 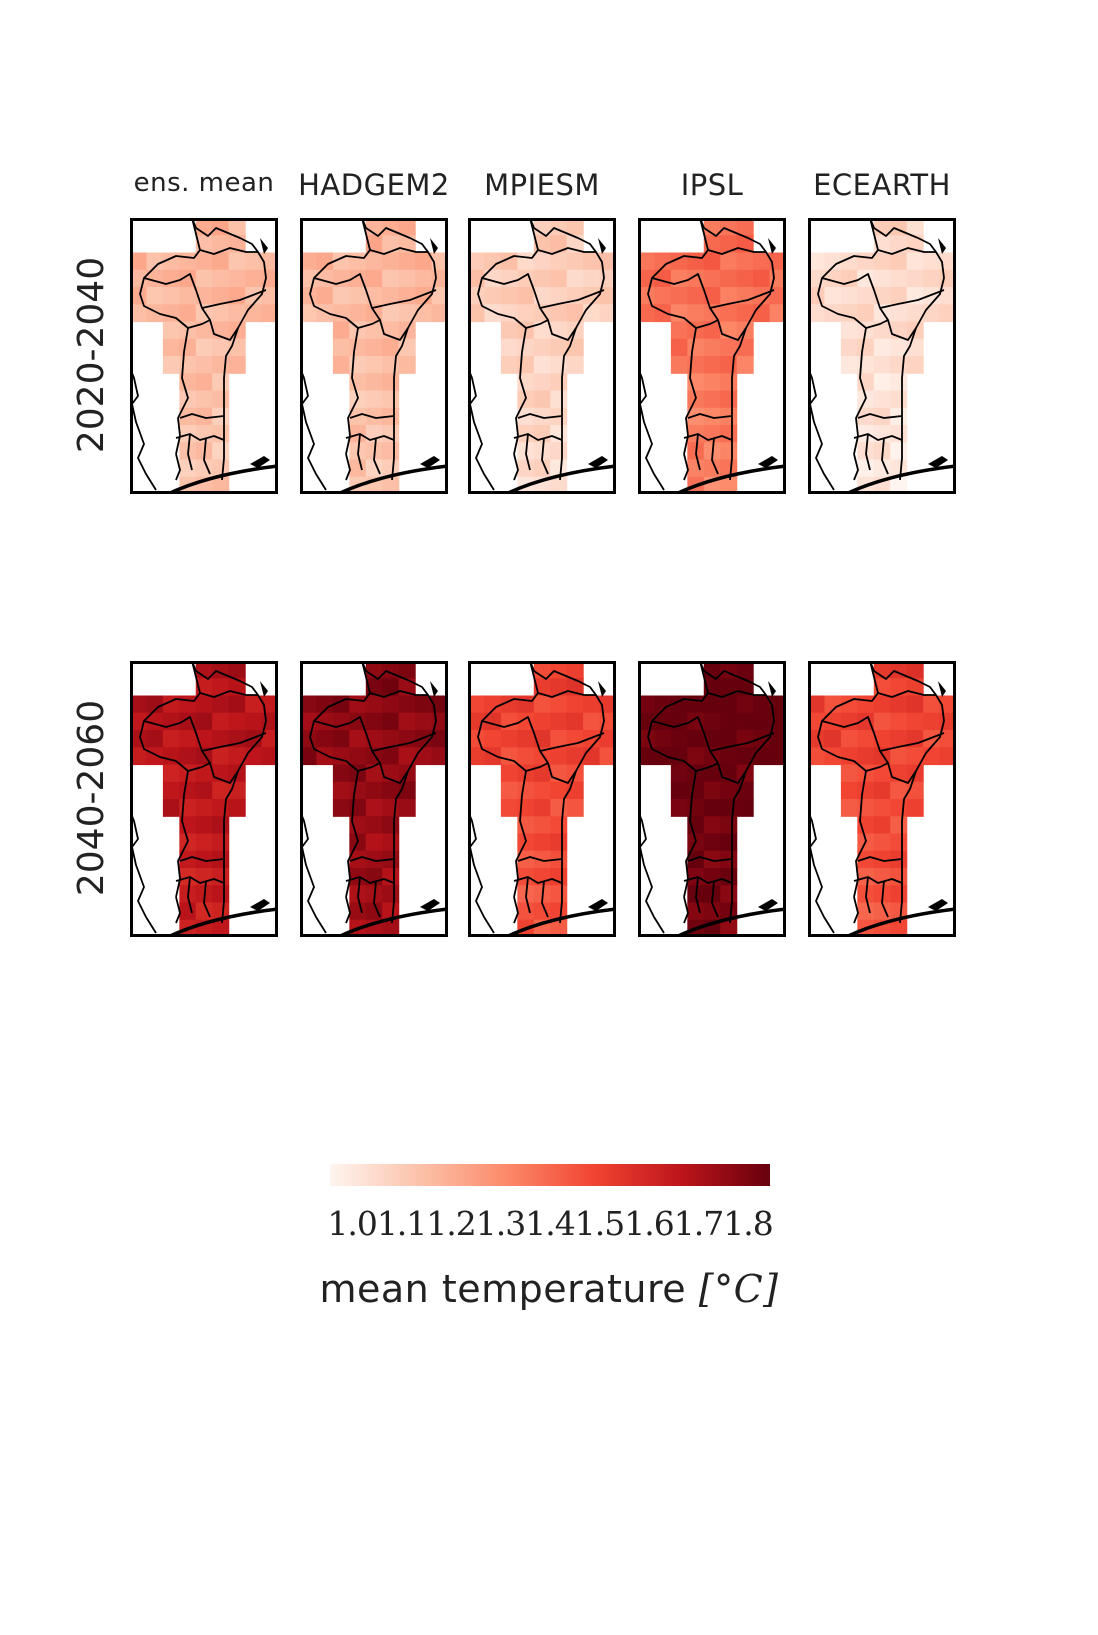 What do you see at coordinates (712, 356) in the screenshot?
I see `map-panel` at bounding box center [712, 356].